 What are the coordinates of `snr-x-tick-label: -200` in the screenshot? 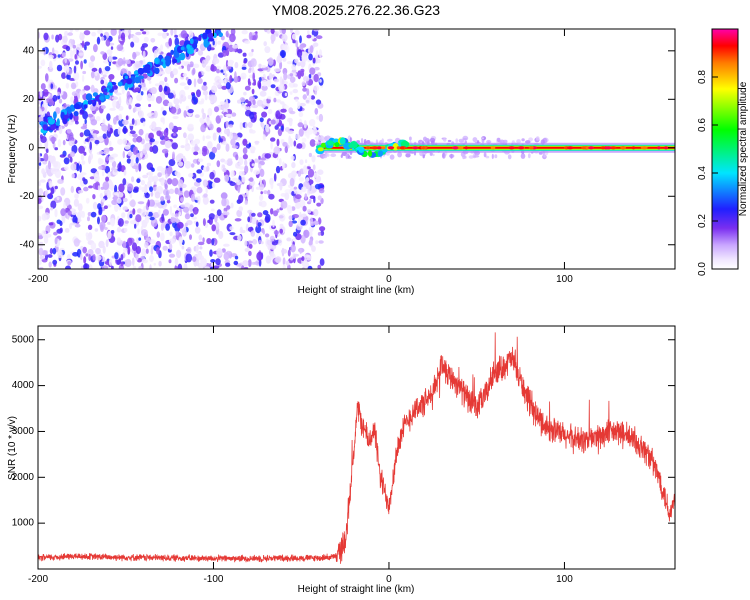 It's located at (38, 579).